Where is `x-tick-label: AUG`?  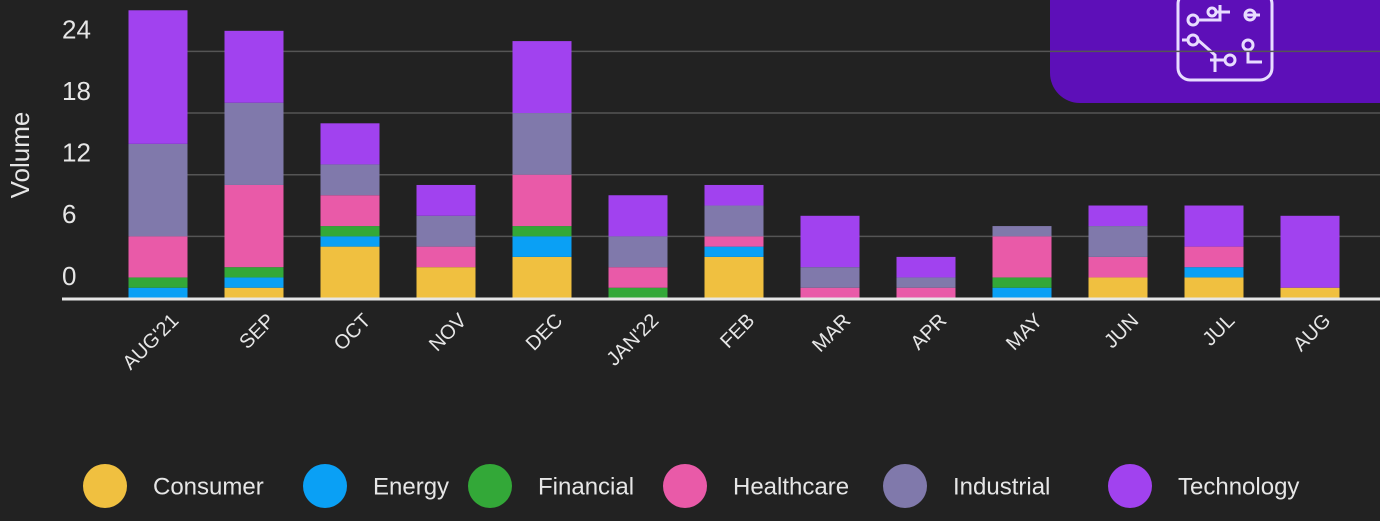
x-tick-label: AUG is located at coordinates (1312, 333).